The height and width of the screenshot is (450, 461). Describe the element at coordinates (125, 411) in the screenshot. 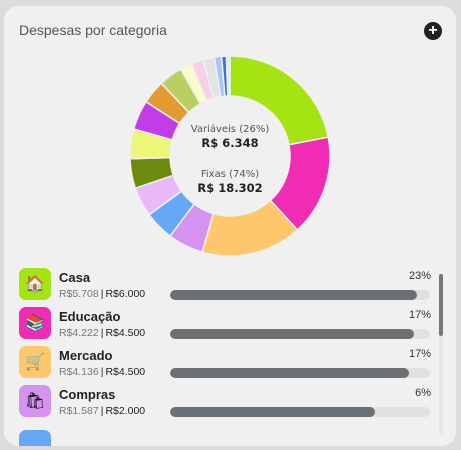

I see `limit-amount: R$2.000` at that location.